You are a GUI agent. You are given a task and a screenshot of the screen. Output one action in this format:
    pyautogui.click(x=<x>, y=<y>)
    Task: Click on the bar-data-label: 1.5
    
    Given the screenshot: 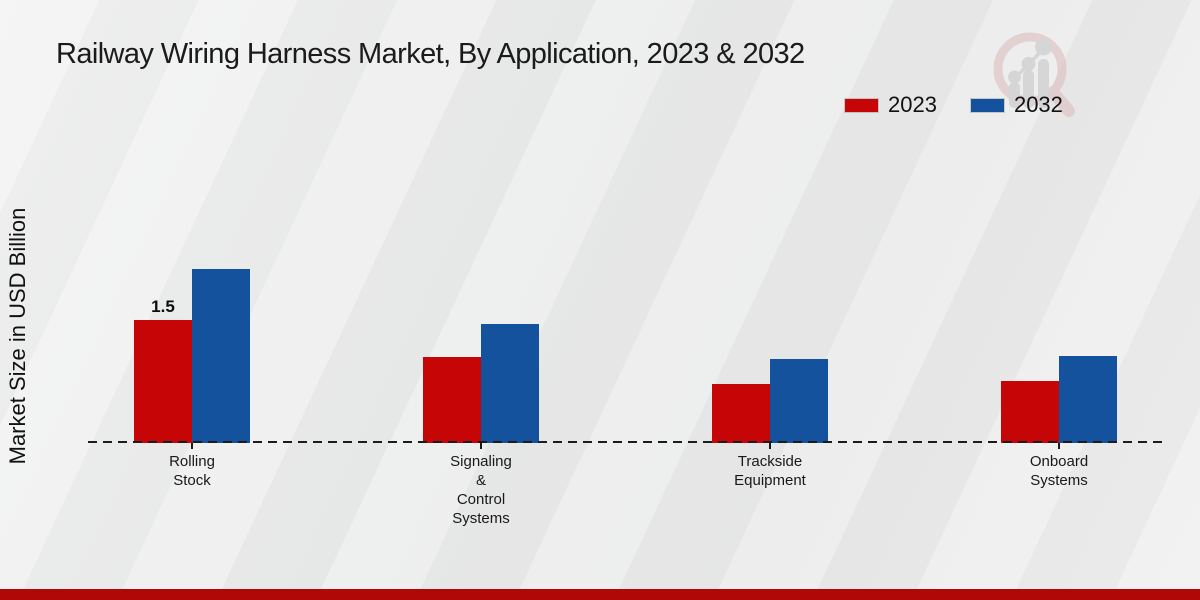 What is the action you would take?
    pyautogui.click(x=163, y=306)
    